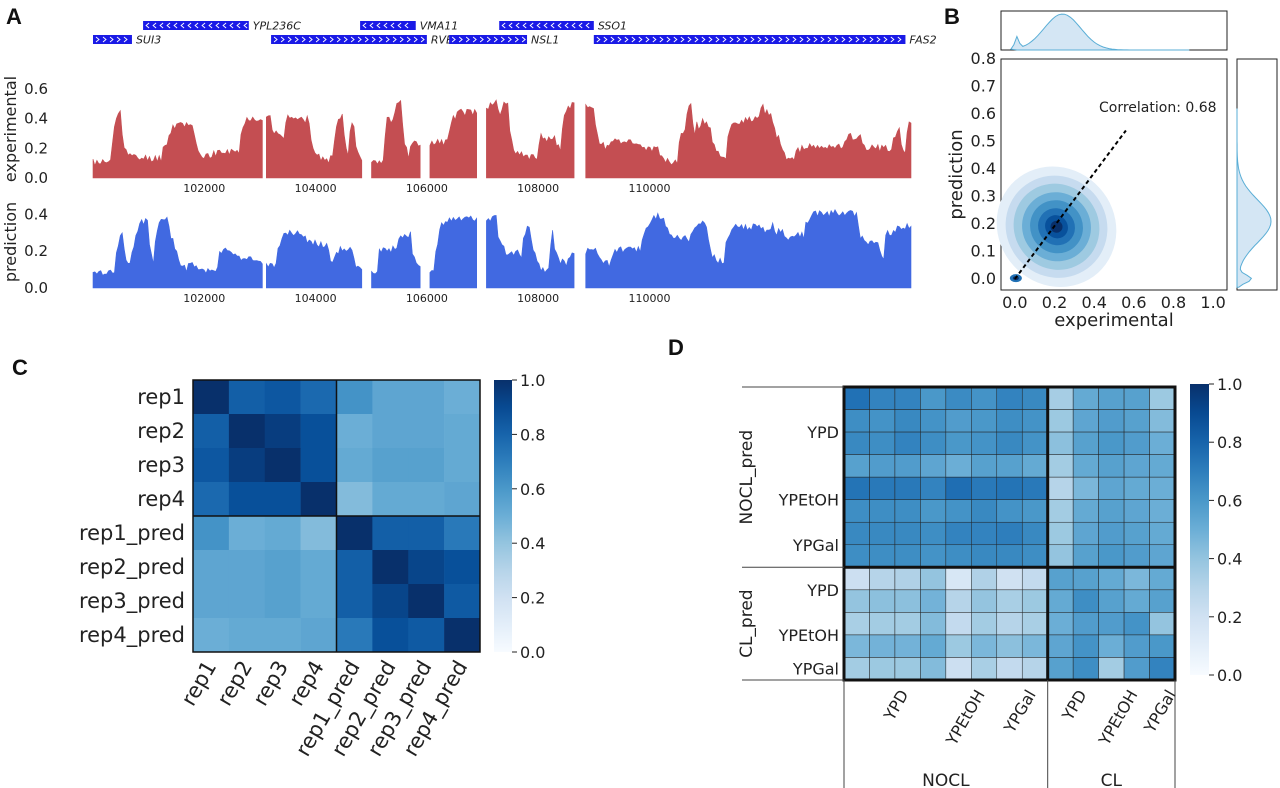  Describe the element at coordinates (747, 623) in the screenshot. I see `row-group-label: CL_pred` at that location.